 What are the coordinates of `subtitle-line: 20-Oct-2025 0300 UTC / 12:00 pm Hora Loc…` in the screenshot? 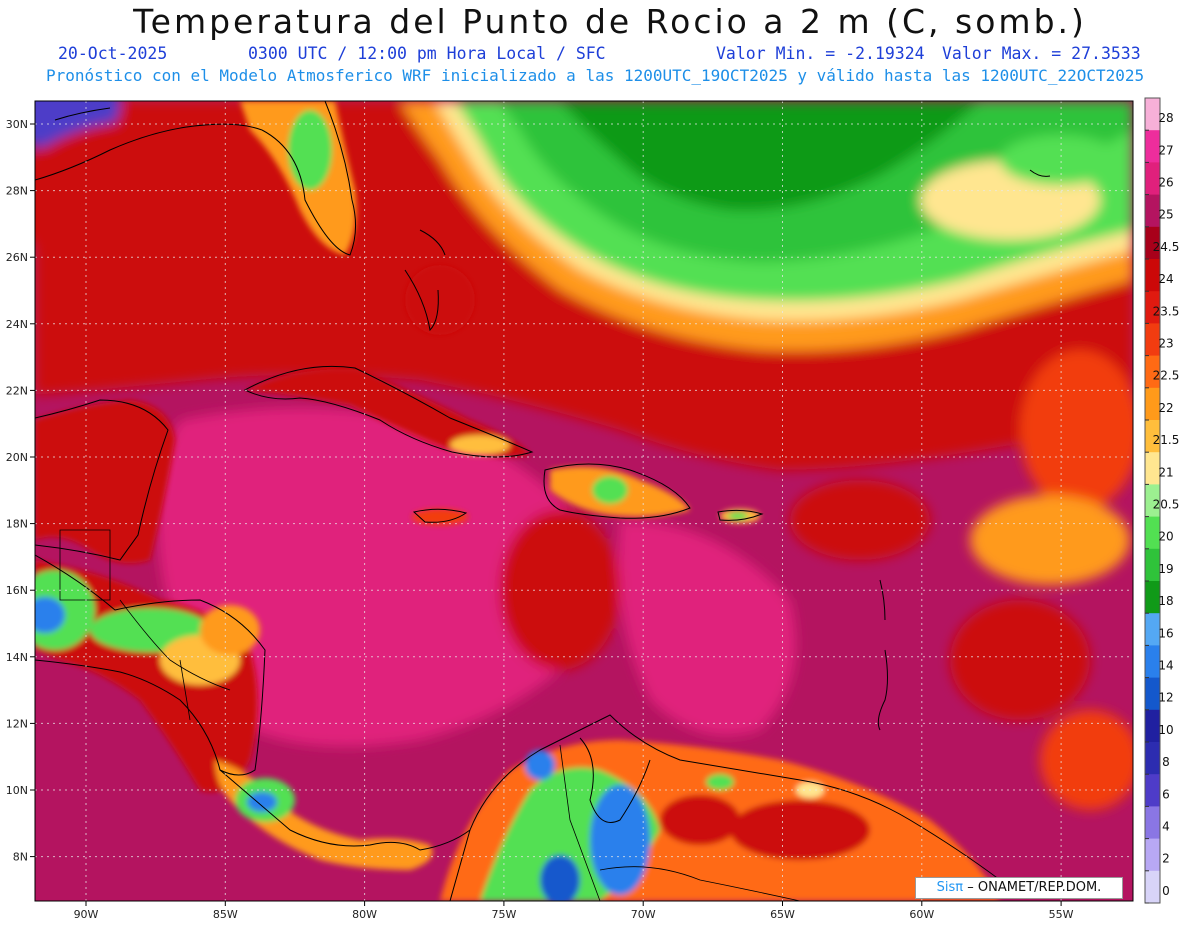 It's located at (600, 54).